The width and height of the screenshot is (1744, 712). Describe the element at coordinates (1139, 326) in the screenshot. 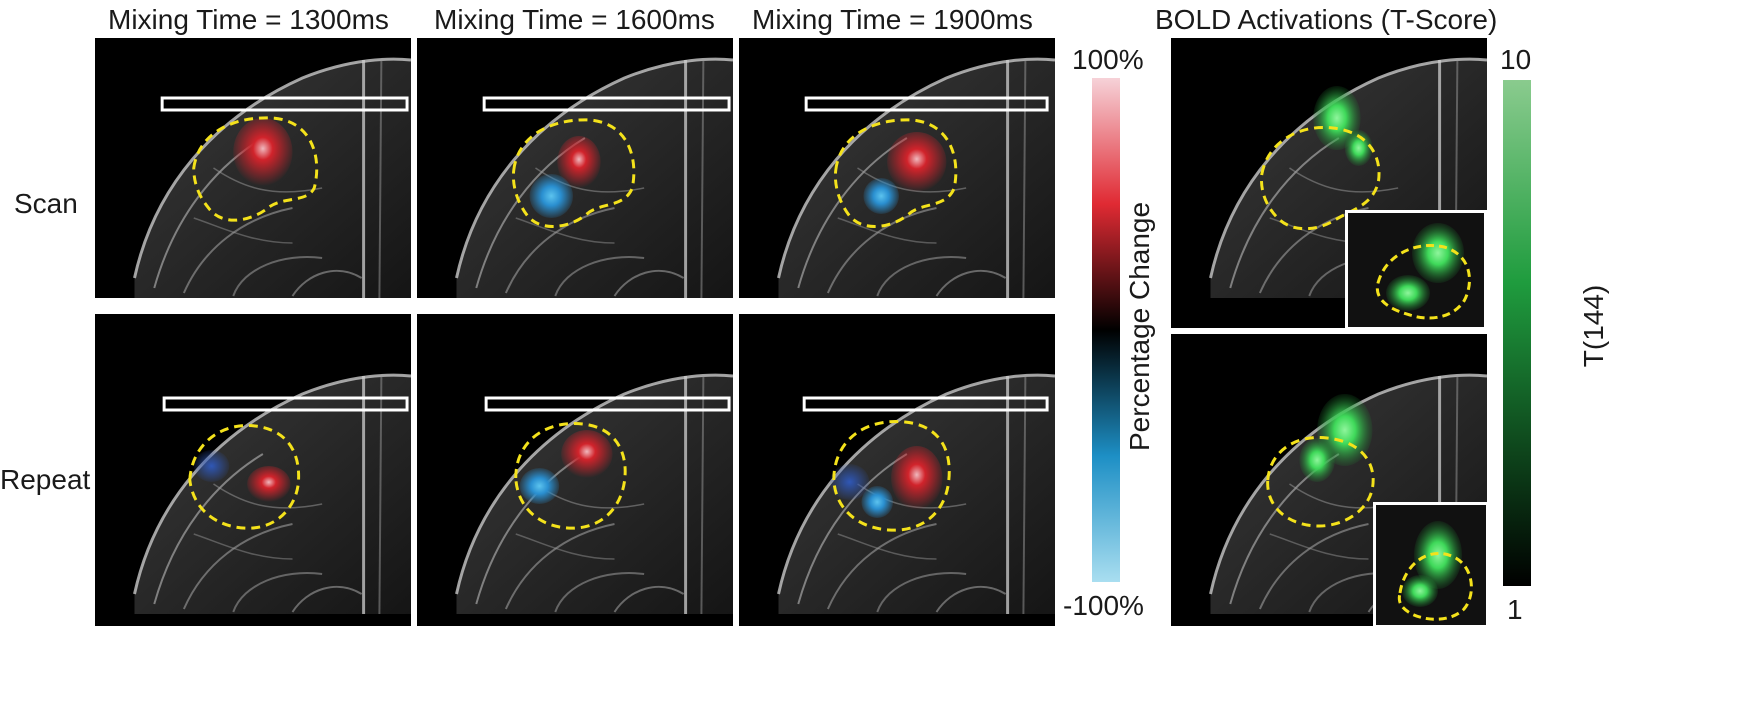

I see `percent-axis-label: Percentage Change` at that location.